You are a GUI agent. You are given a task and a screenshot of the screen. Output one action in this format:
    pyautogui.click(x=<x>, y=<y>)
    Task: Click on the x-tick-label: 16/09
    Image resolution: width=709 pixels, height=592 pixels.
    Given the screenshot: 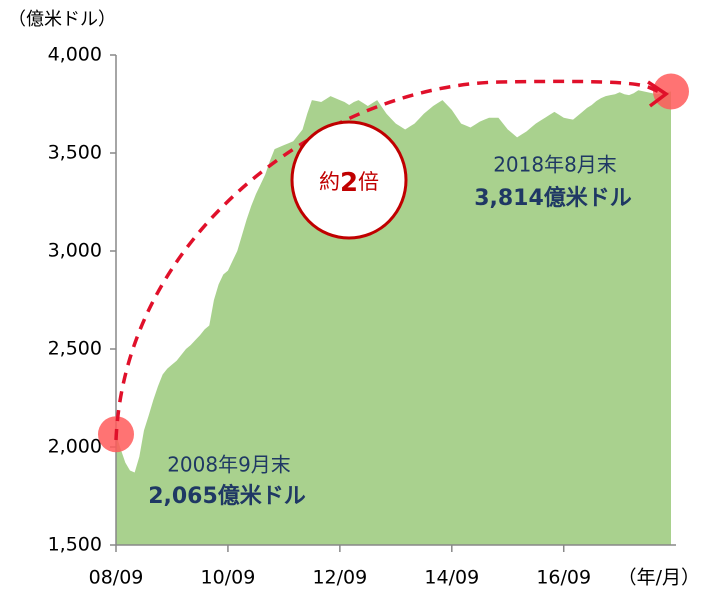 What is the action you would take?
    pyautogui.click(x=563, y=578)
    